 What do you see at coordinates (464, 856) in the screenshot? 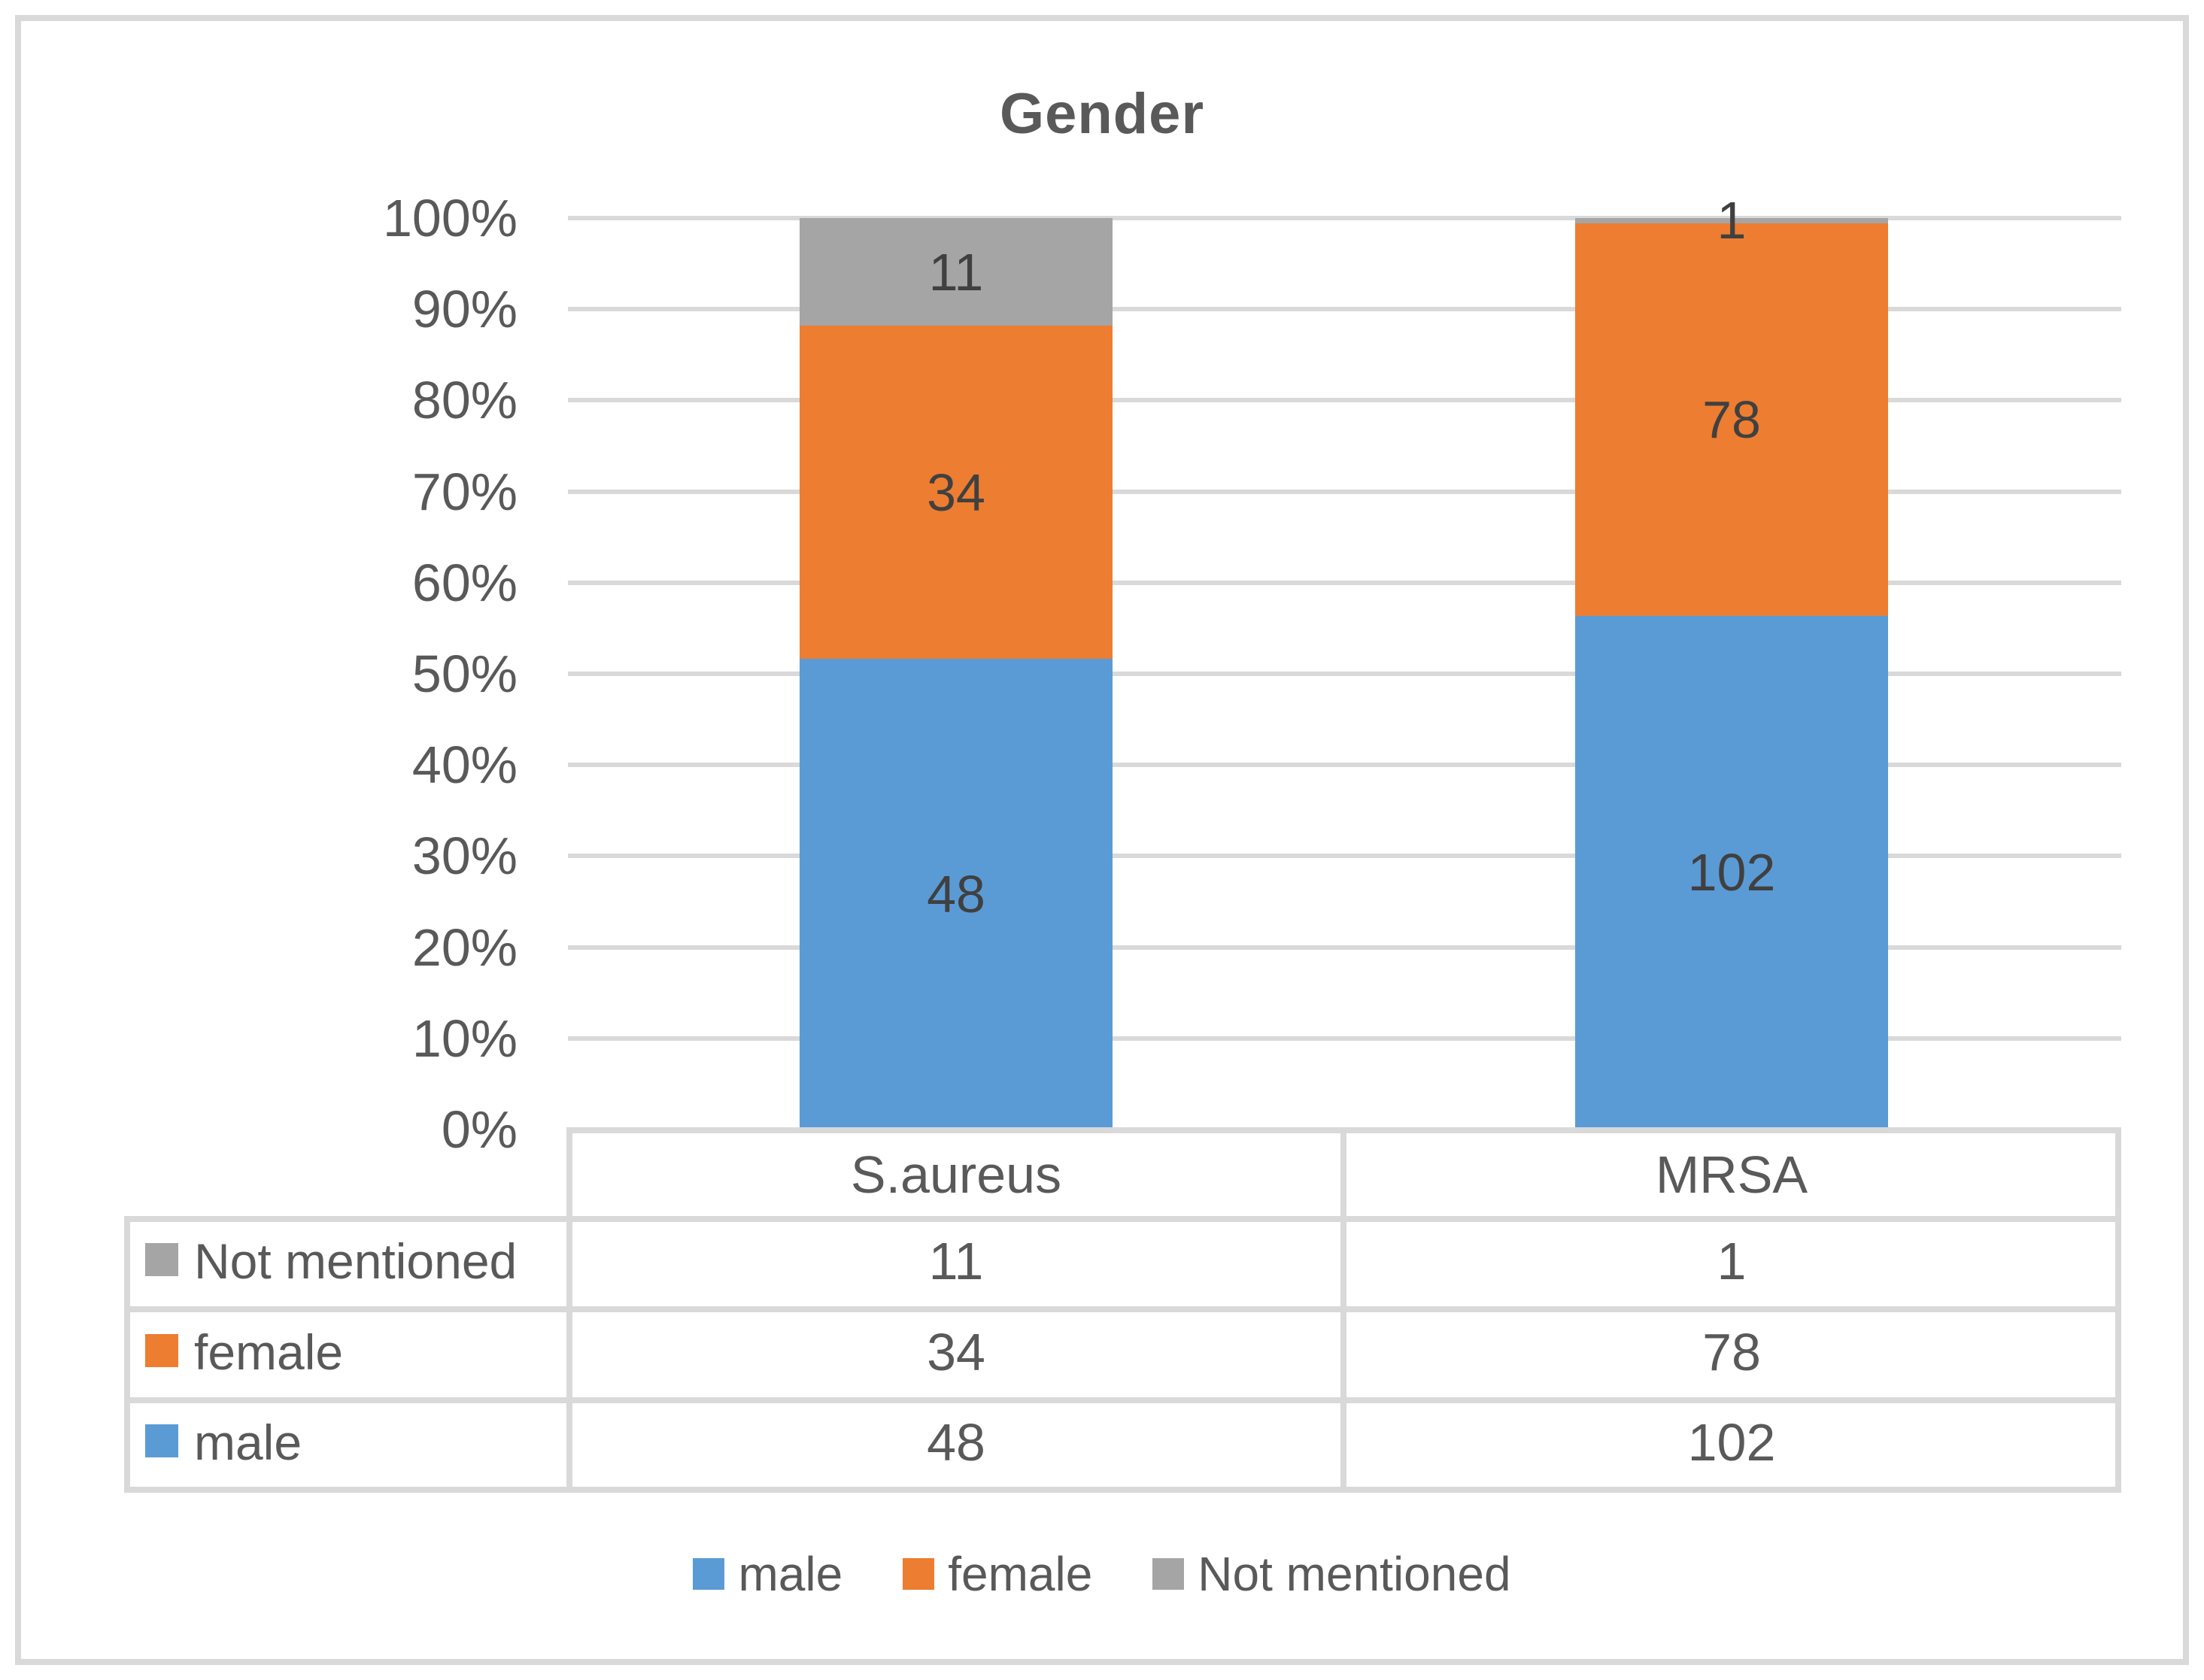
I see `y-axis-tick-label: 30%` at bounding box center [464, 856].